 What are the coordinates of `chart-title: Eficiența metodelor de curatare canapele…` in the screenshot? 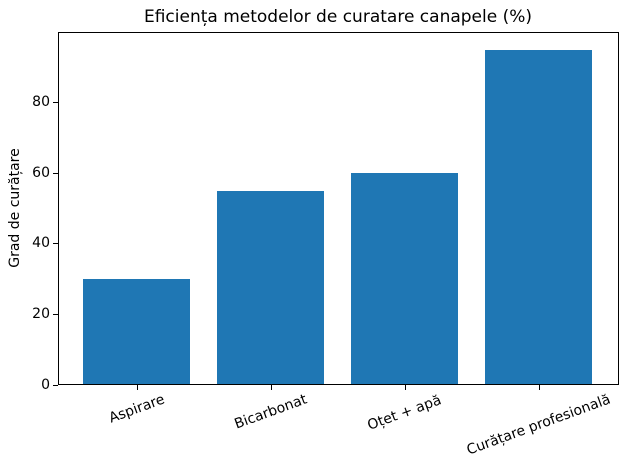 It's located at (338, 17).